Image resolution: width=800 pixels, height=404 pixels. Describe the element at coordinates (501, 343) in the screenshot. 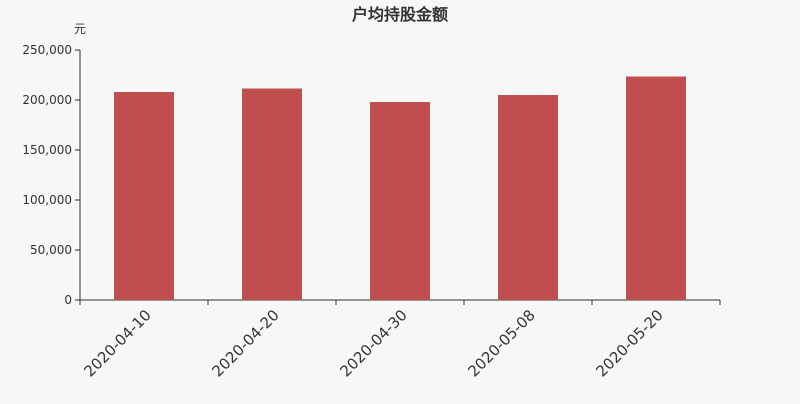

I see `x-tick-label: 2020-05-08` at that location.